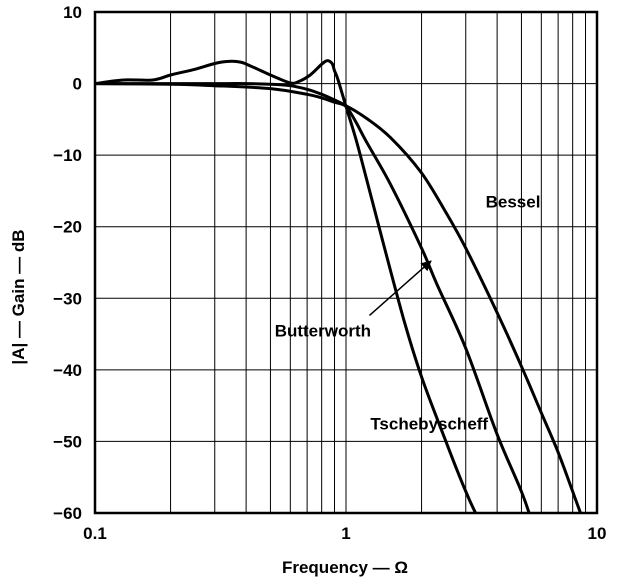  I want to click on x-tick-label: 0.1, so click(95, 533).